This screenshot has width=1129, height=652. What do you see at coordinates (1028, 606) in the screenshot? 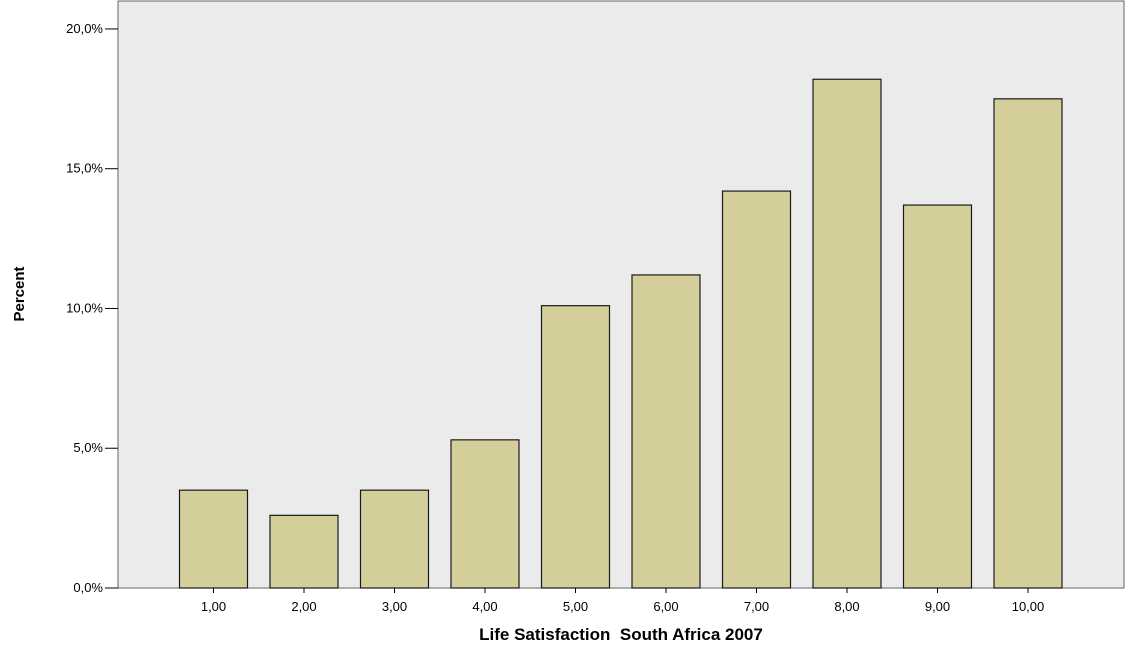
I see `x-tick-label: 10,00` at bounding box center [1028, 606].